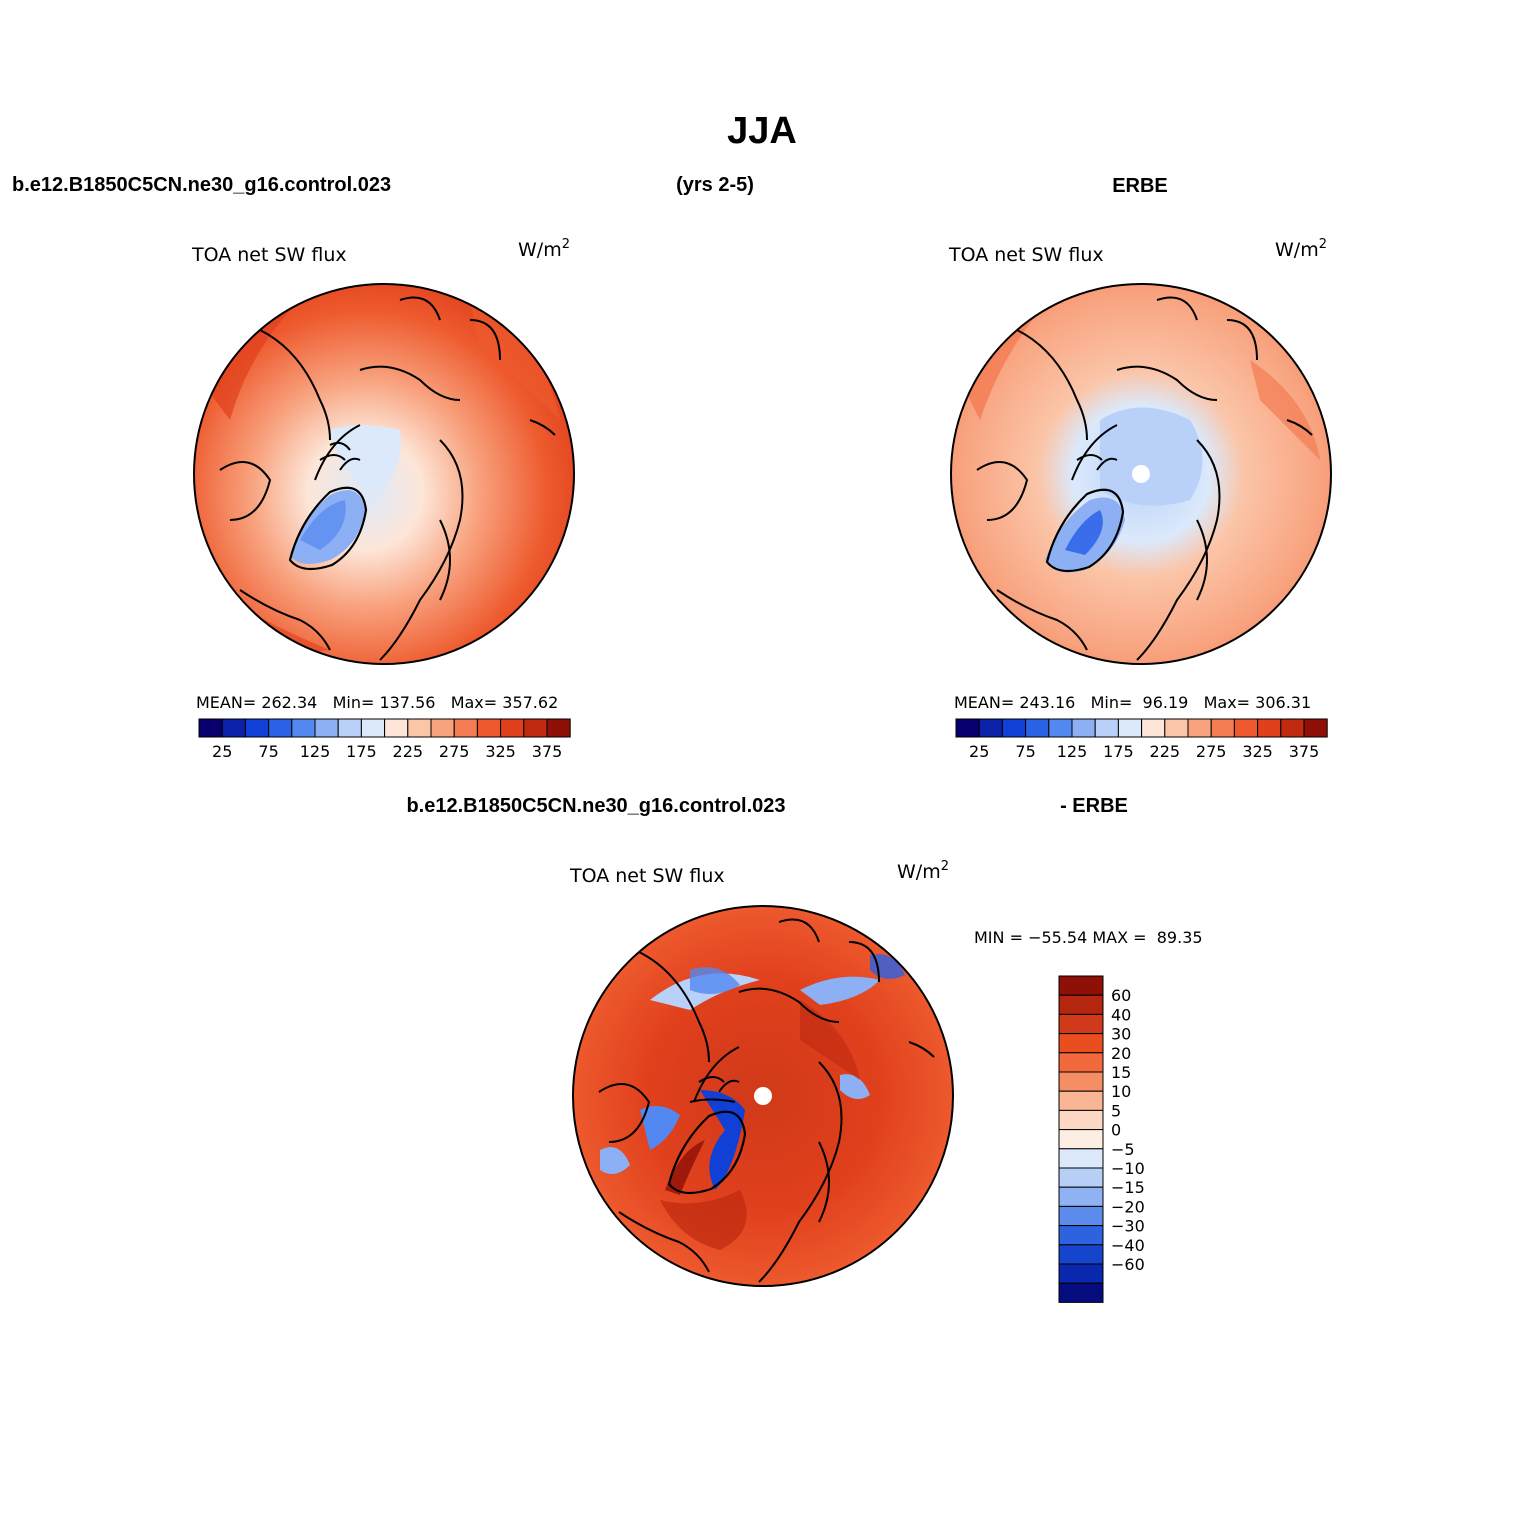 The height and width of the screenshot is (1525, 1525). I want to click on obs-pole-hole, so click(1141, 474).